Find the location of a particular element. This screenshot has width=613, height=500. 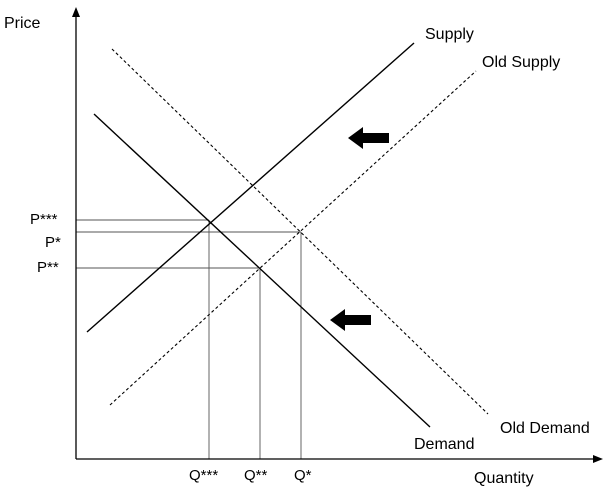

price-label-p-star: P* is located at coordinates (53, 242).